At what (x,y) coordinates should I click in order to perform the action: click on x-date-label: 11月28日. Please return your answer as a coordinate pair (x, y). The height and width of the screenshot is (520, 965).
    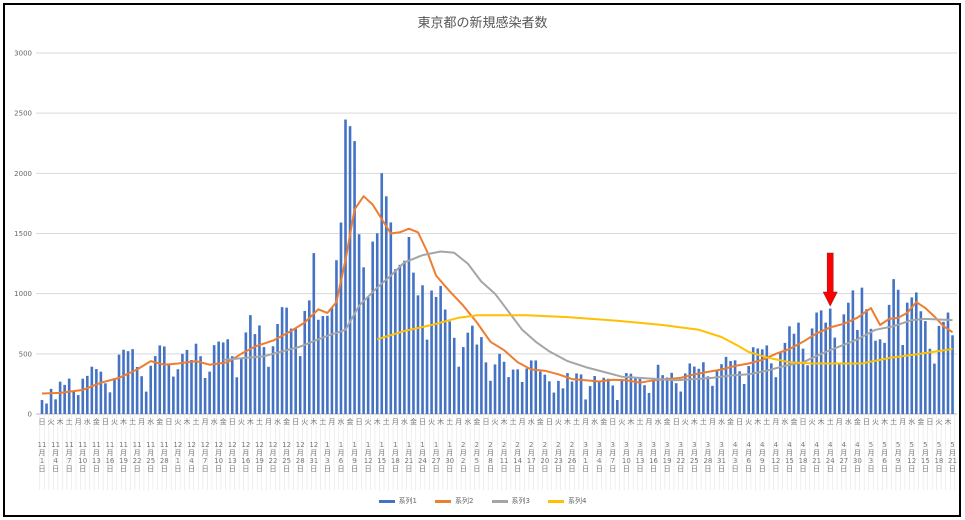
    Looking at the image, I should click on (164, 457).